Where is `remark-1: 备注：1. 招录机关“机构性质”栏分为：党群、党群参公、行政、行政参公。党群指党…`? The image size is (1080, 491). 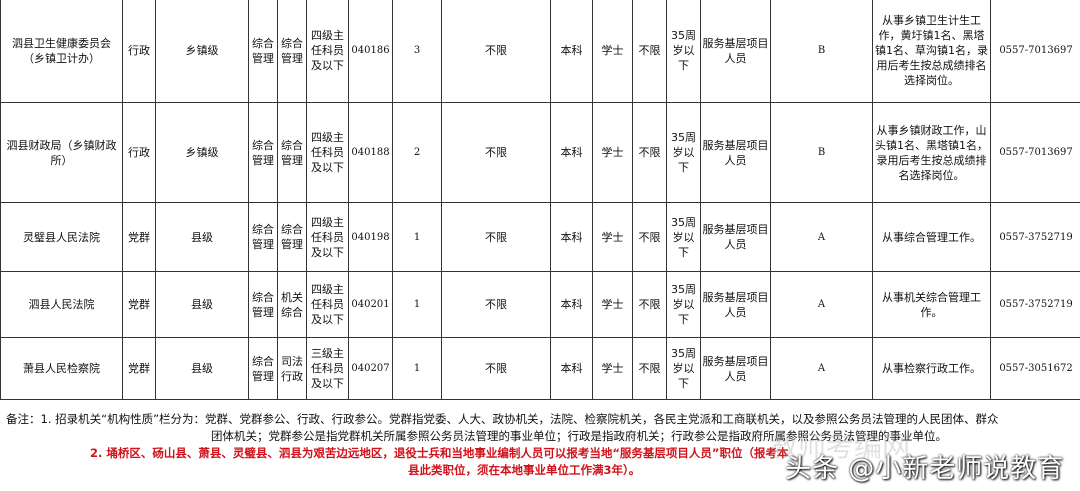 remark-1: 备注：1. 招录机关“机构性质”栏分为：党群、党群参公、行政、行政参公。党群指党… is located at coordinates (502, 419).